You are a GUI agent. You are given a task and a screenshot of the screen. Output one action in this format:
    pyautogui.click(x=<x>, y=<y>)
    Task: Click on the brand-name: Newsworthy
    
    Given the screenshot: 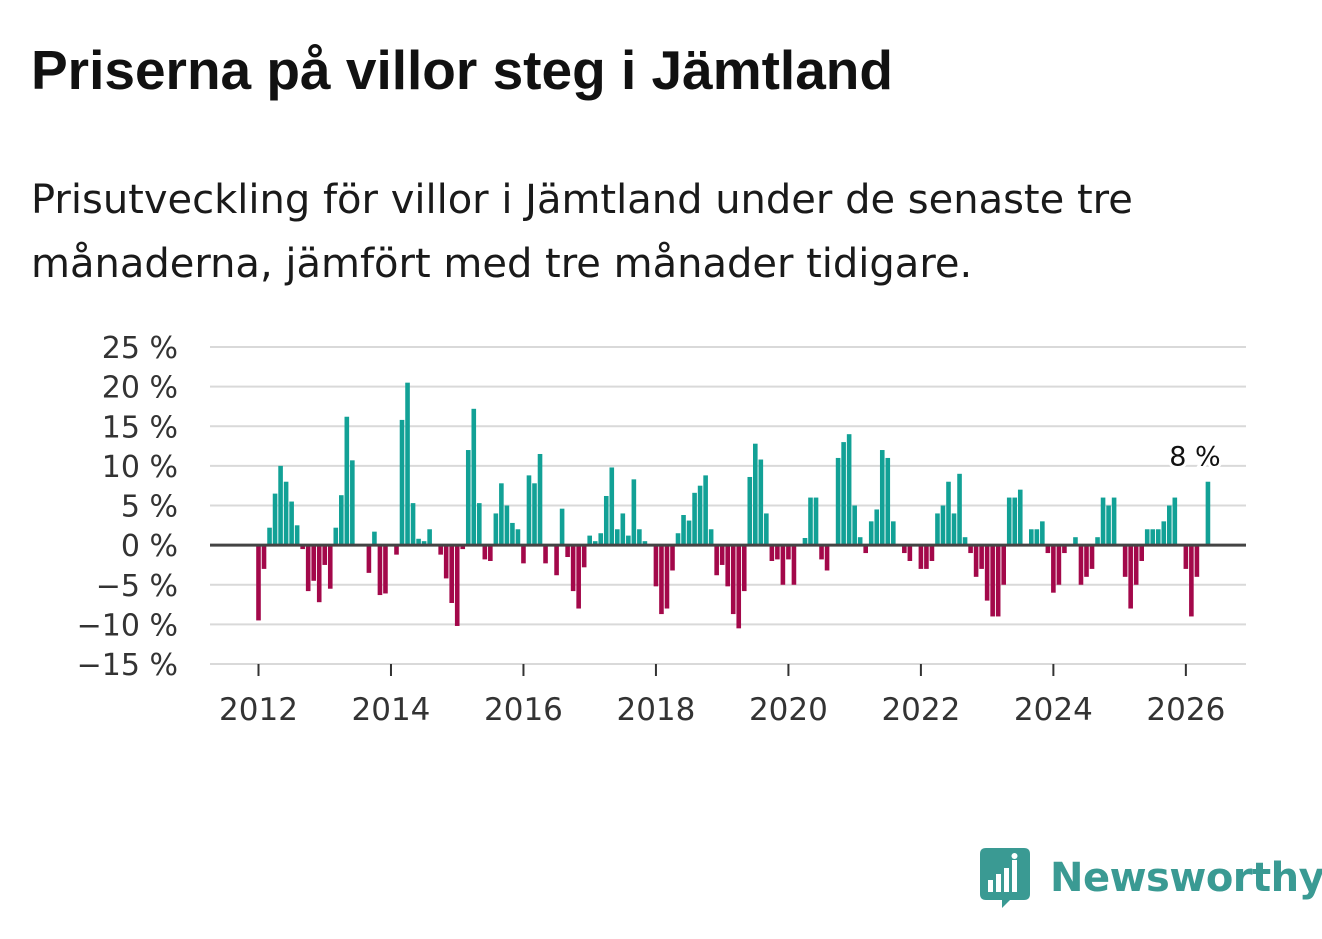 What is the action you would take?
    pyautogui.click(x=1186, y=878)
    